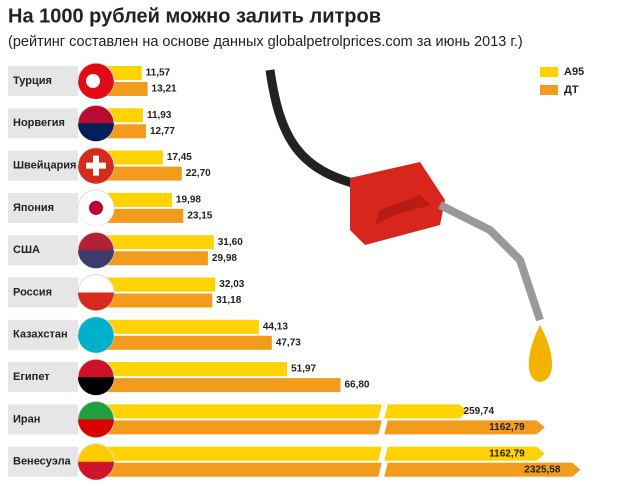  Describe the element at coordinates (40, 335) in the screenshot. I see `category-label: Казахстан` at that location.